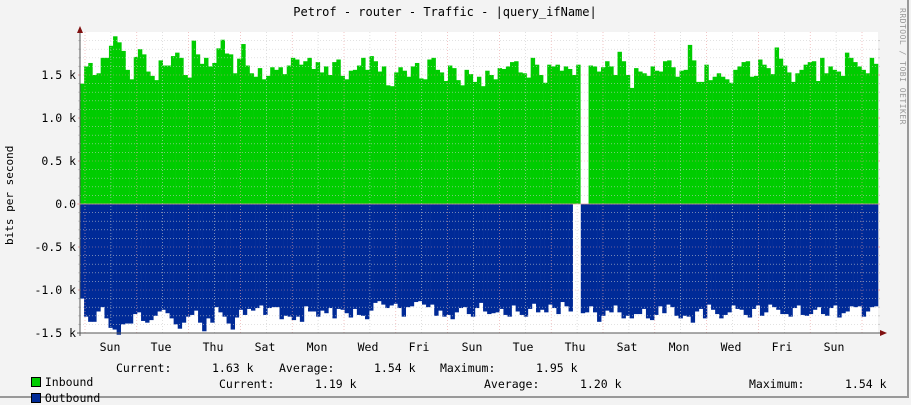  What do you see at coordinates (58, 161) in the screenshot?
I see `y-tick-label: 0.5 k` at bounding box center [58, 161].